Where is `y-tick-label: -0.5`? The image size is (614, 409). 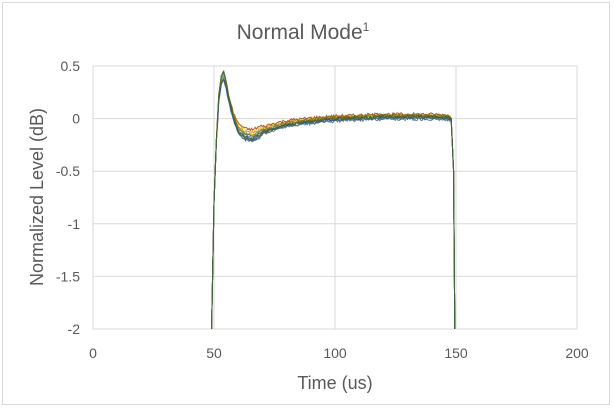
y-tick-label: -0.5 is located at coordinates (68, 171).